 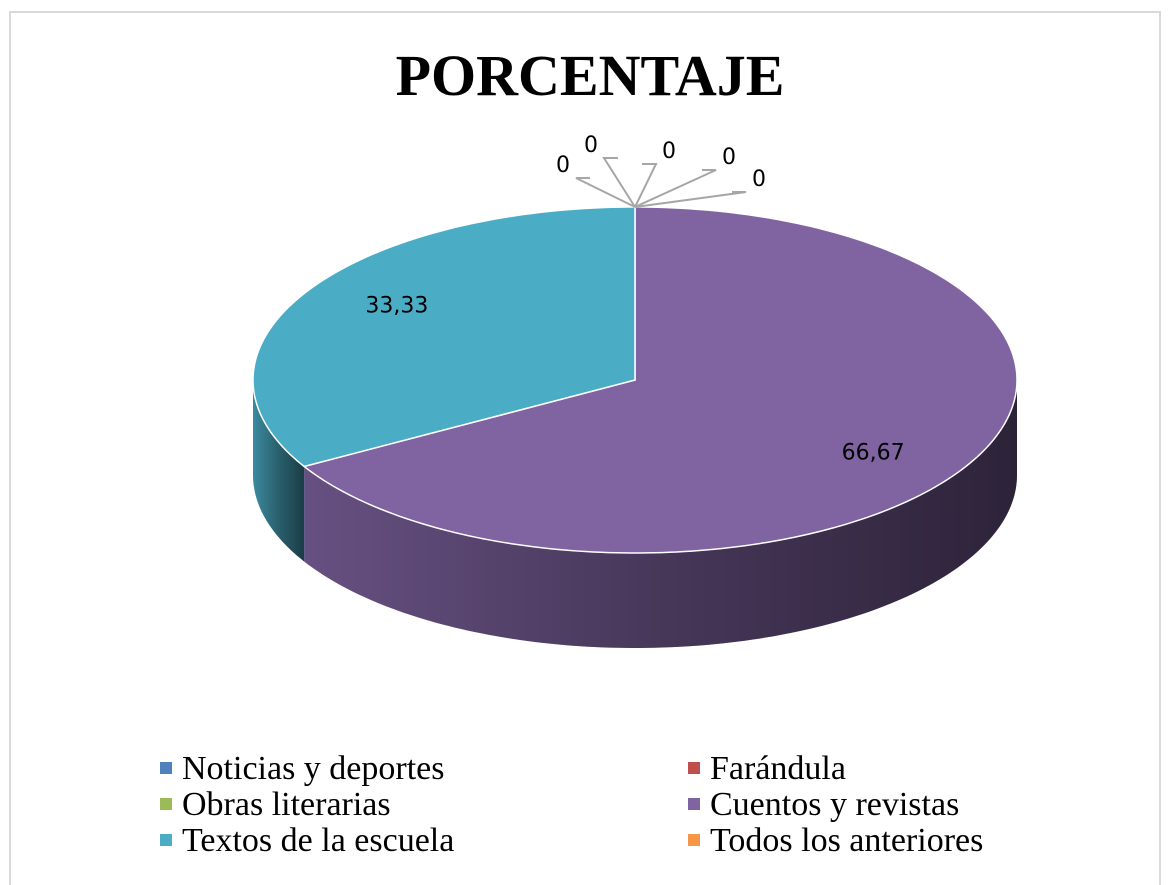 I want to click on chart-title: PORCENTAJE, so click(x=590, y=75).